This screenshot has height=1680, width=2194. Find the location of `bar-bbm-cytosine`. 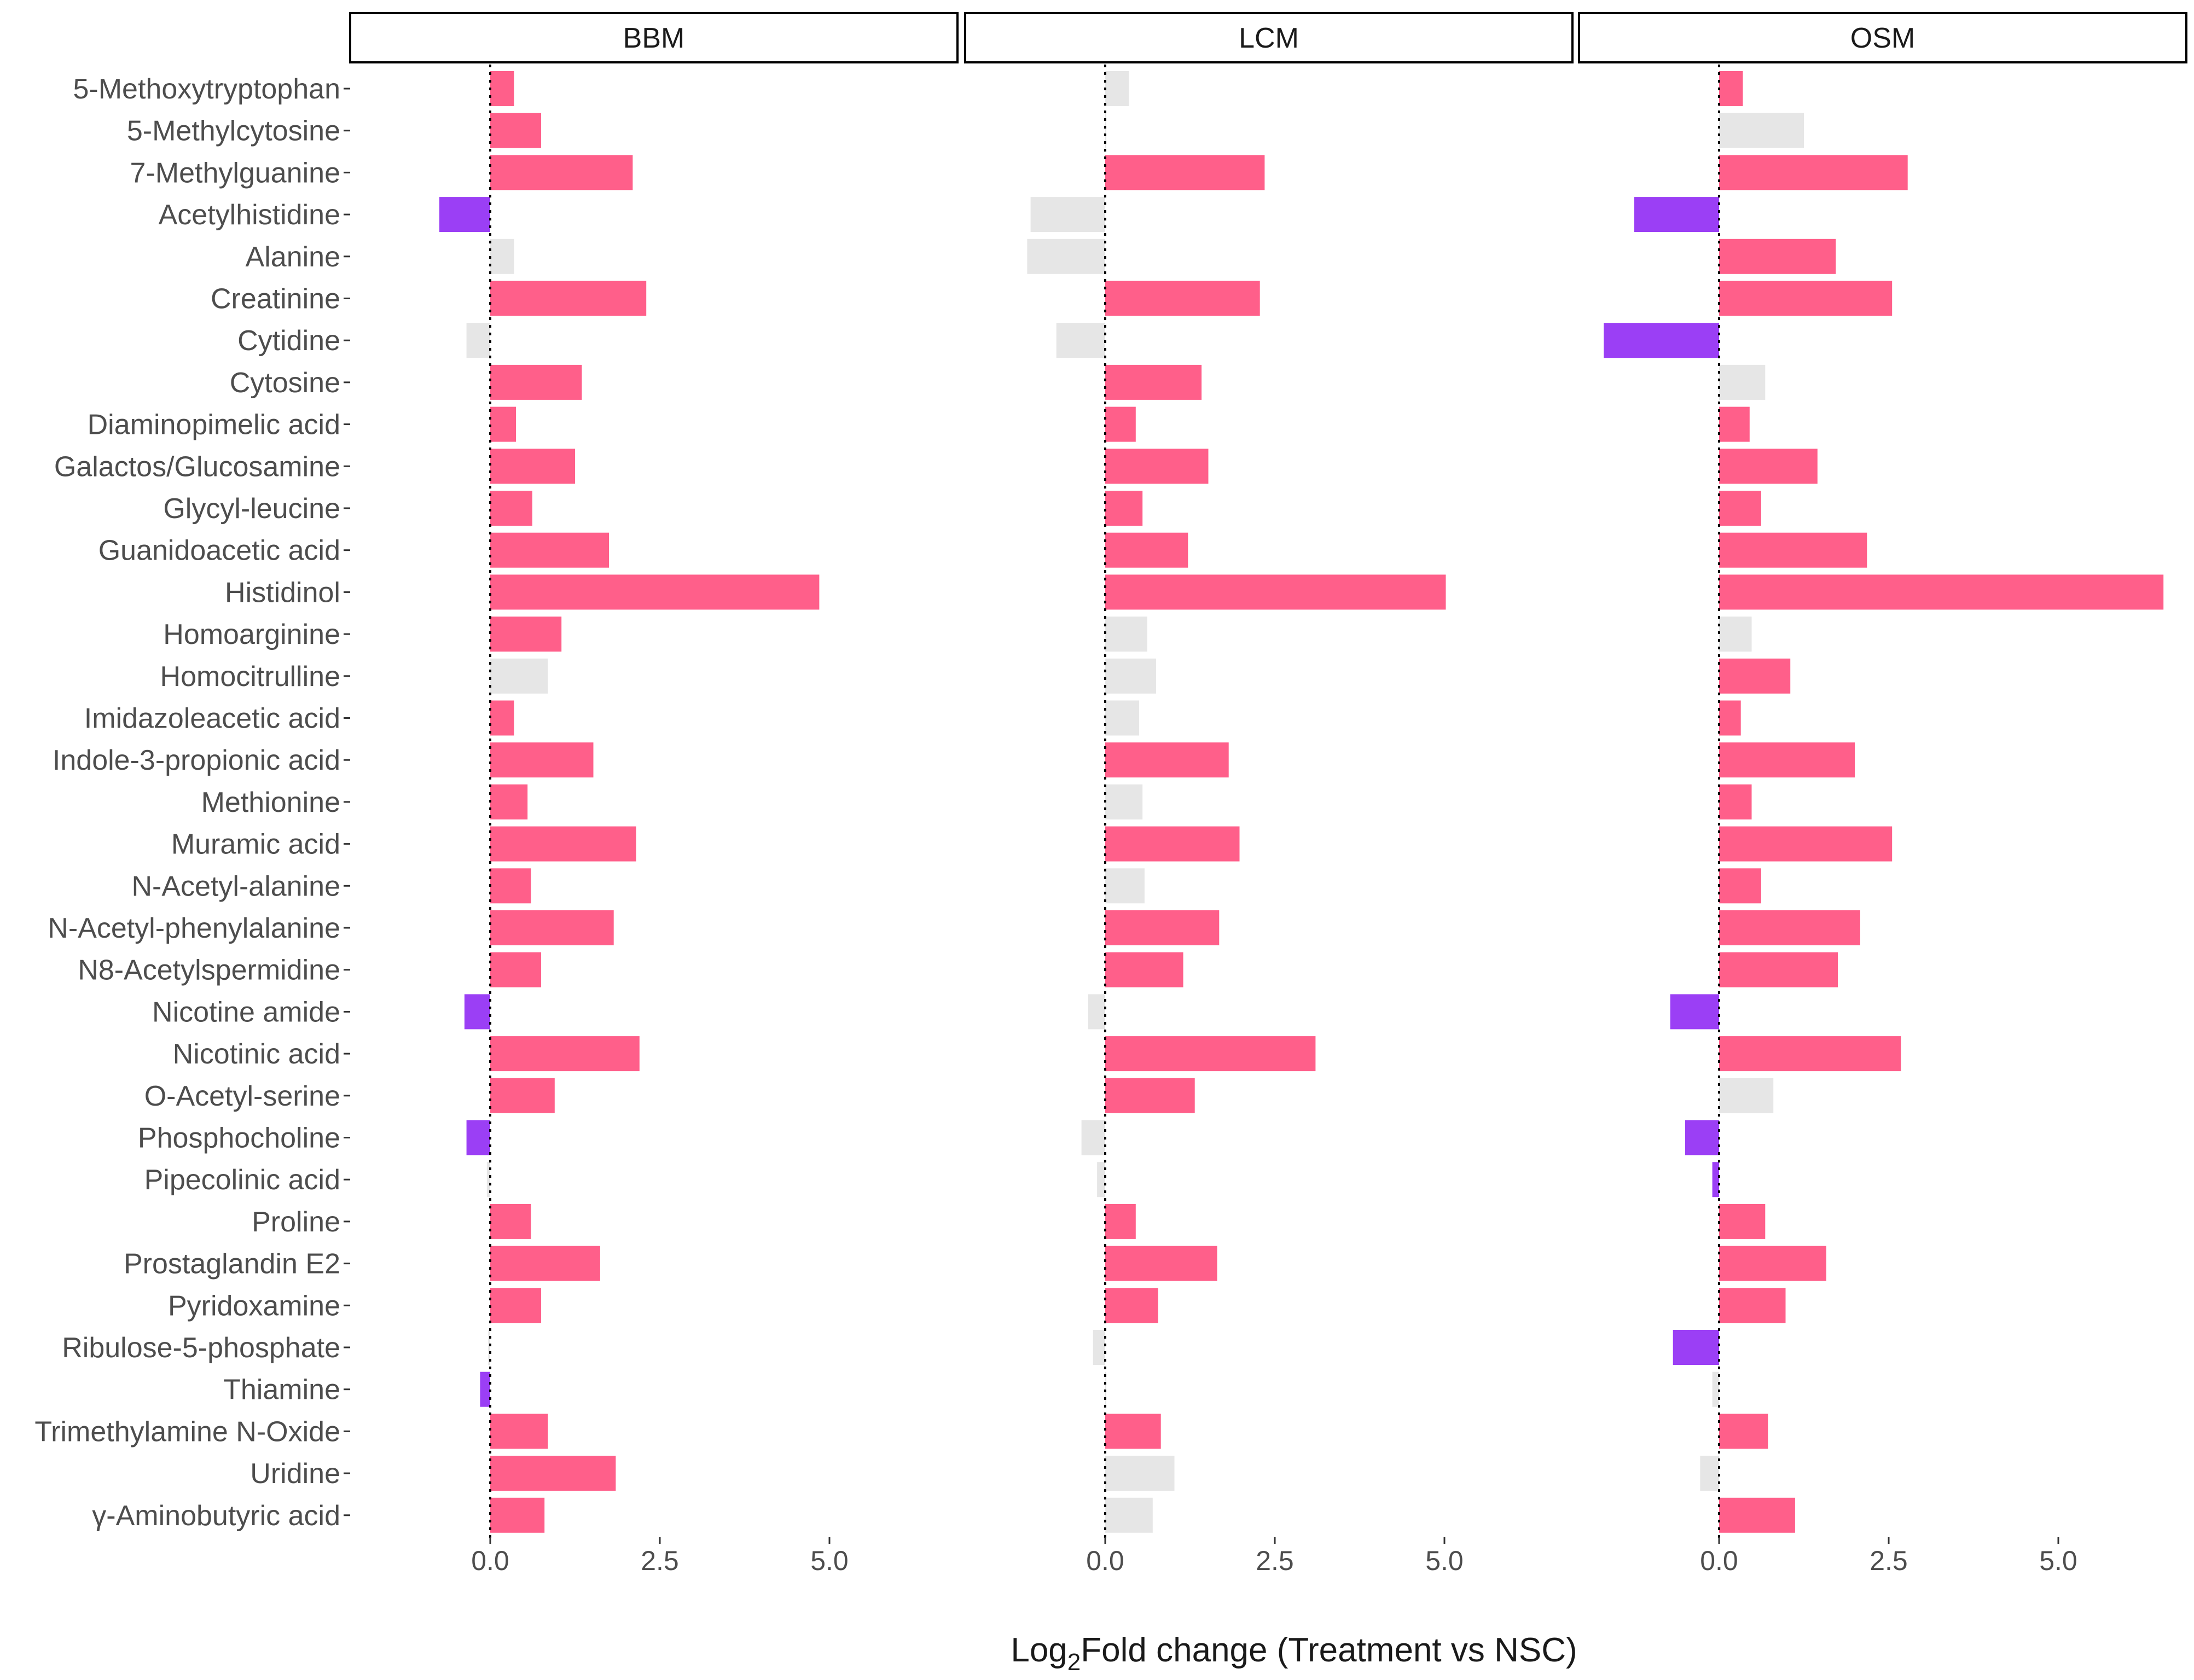

bar-bbm-cytosine is located at coordinates (536, 382).